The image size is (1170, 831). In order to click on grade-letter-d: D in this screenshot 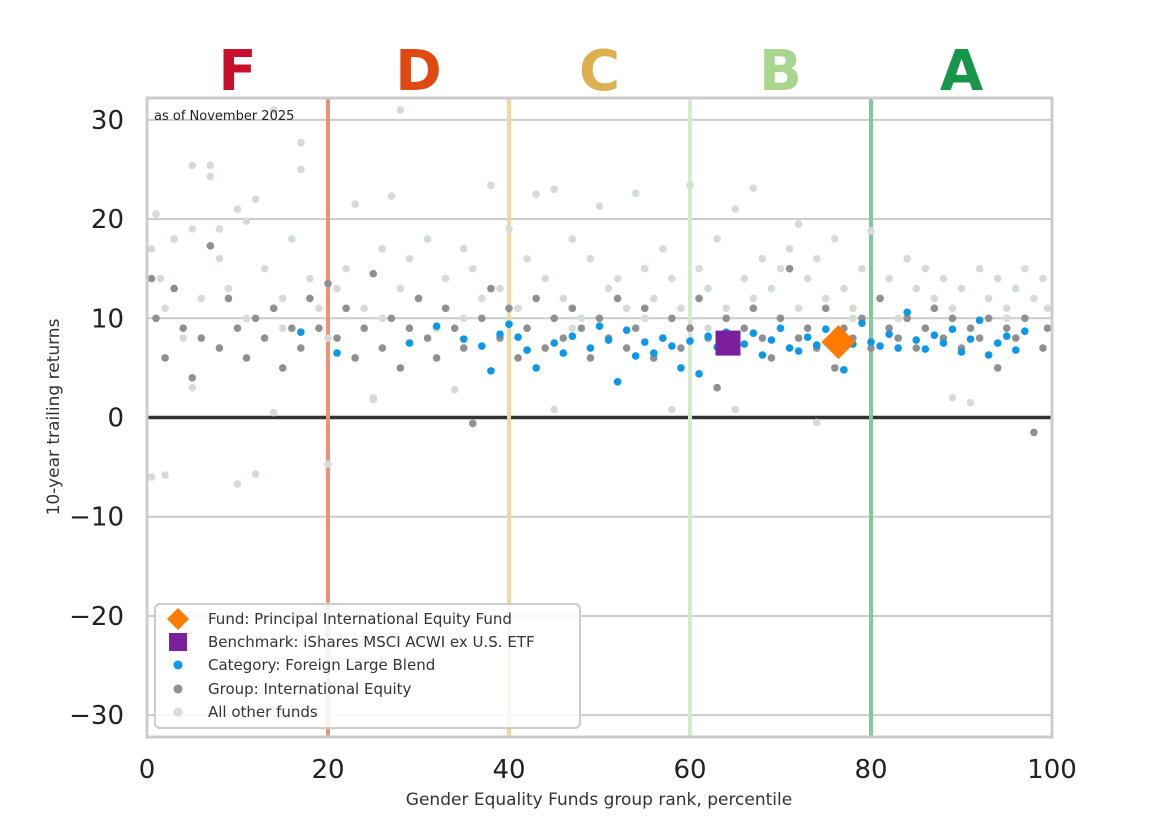, I will do `click(418, 71)`.